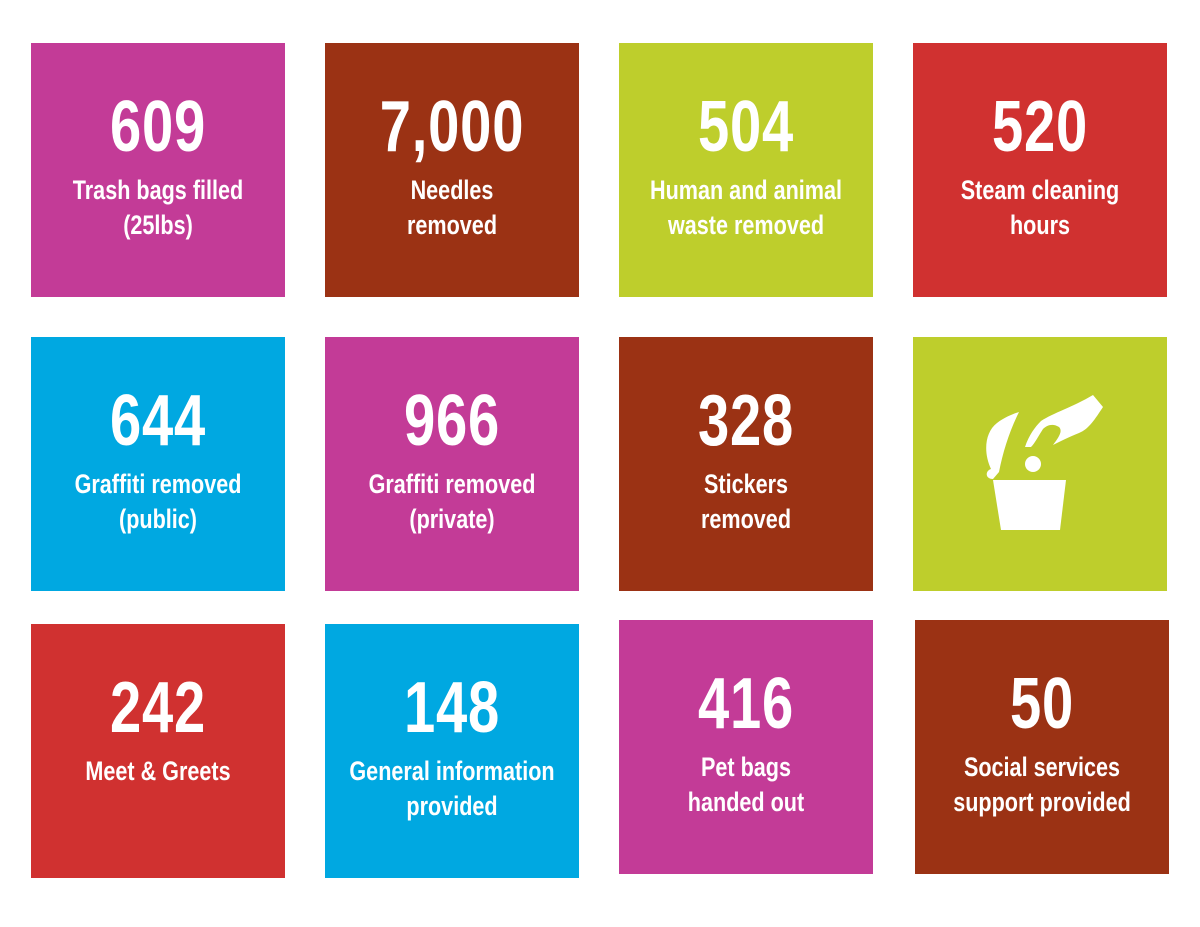  What do you see at coordinates (158, 170) in the screenshot?
I see `stat-tile-trash-bags: 609 Trash bags filled (25lbs)` at bounding box center [158, 170].